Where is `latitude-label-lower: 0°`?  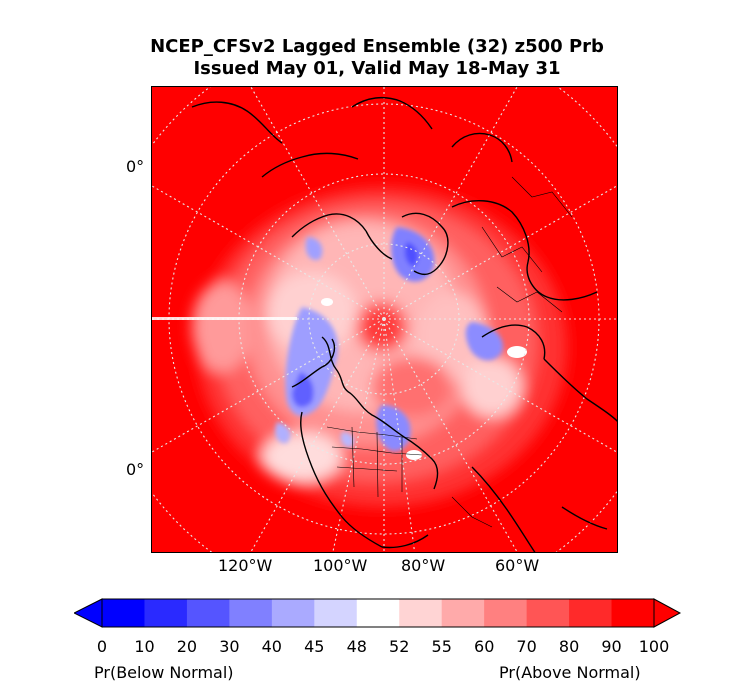 latitude-label-lower: 0° is located at coordinates (135, 469).